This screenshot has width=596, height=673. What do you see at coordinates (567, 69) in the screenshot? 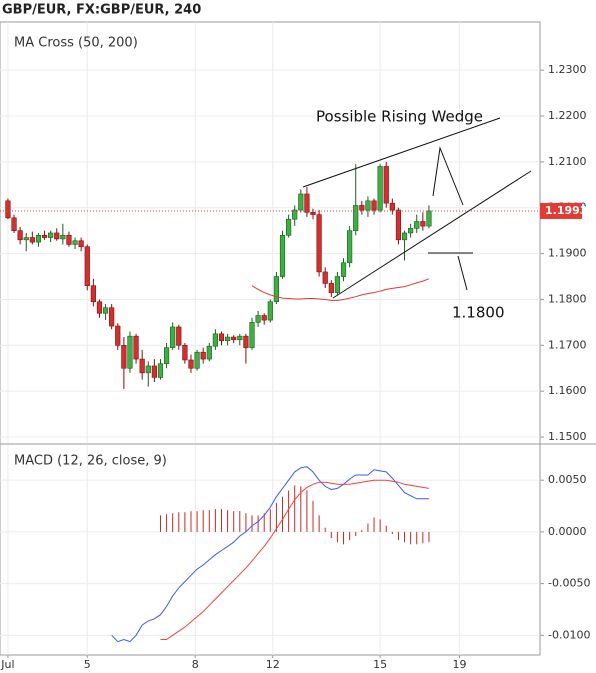
I see `y-tick-label: 1.2300` at bounding box center [567, 69].